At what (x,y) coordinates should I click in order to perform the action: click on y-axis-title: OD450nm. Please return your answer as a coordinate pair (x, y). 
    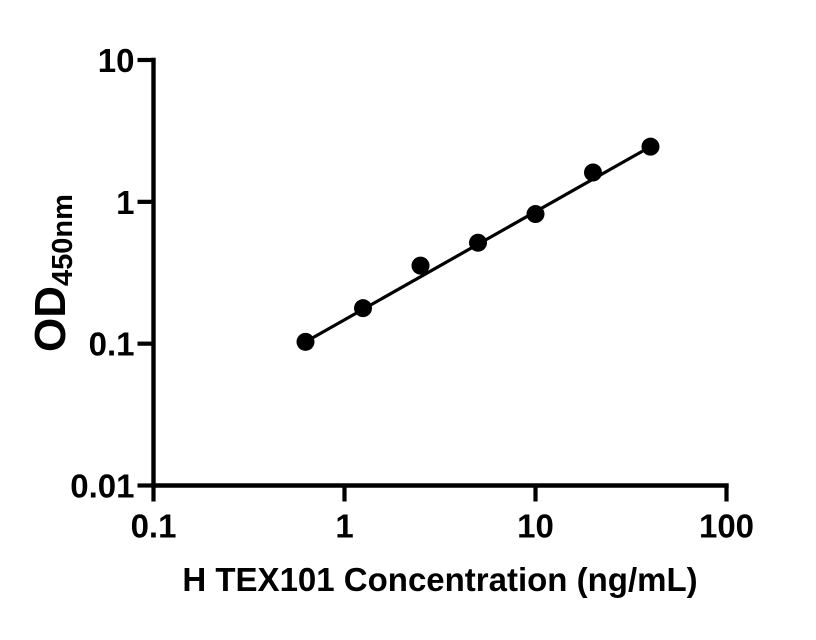
    Looking at the image, I should click on (52, 273).